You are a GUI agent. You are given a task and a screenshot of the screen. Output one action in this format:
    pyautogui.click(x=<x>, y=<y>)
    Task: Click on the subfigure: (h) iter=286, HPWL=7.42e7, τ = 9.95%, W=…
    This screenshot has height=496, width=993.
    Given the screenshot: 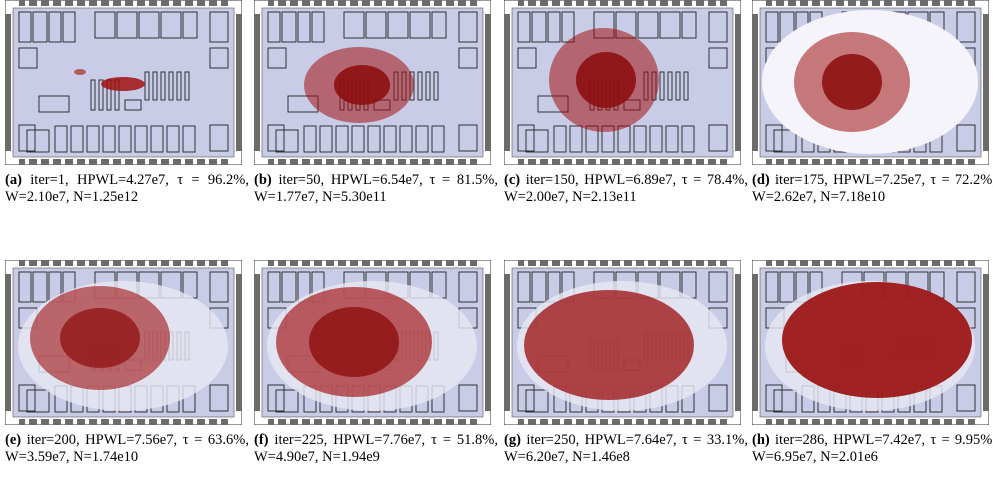 What is the action you would take?
    pyautogui.click(x=872, y=363)
    